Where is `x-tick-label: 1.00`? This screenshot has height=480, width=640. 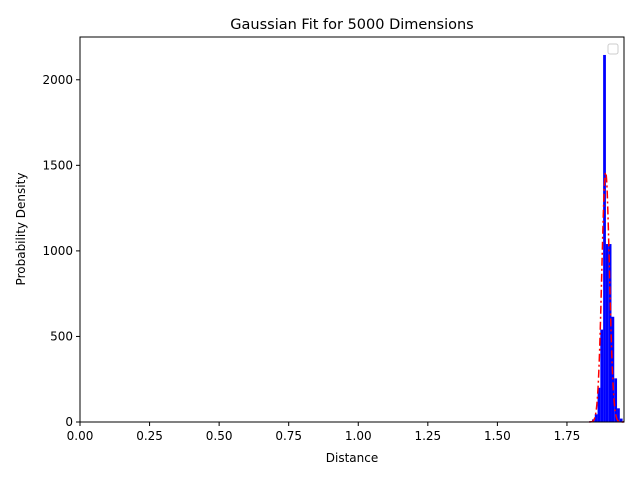
x-tick-label: 1.00 is located at coordinates (358, 436).